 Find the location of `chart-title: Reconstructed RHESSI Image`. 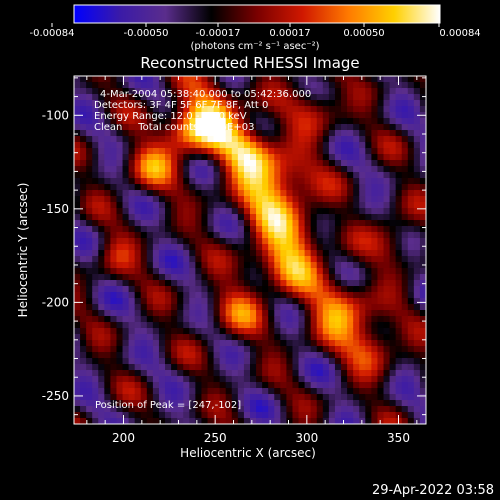

chart-title: Reconstructed RHESSI Image is located at coordinates (249, 63).